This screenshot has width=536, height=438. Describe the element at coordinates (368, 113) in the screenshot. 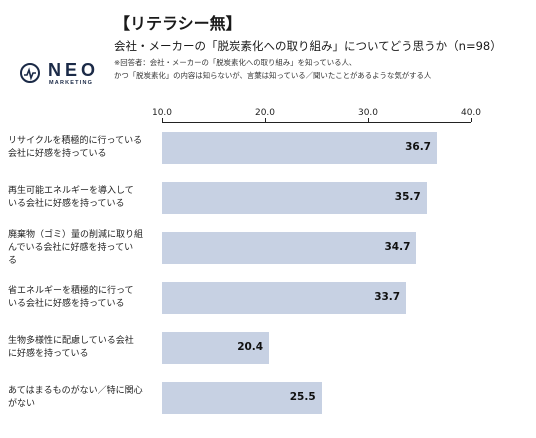

I see `x-tick-label: 30.0` at that location.